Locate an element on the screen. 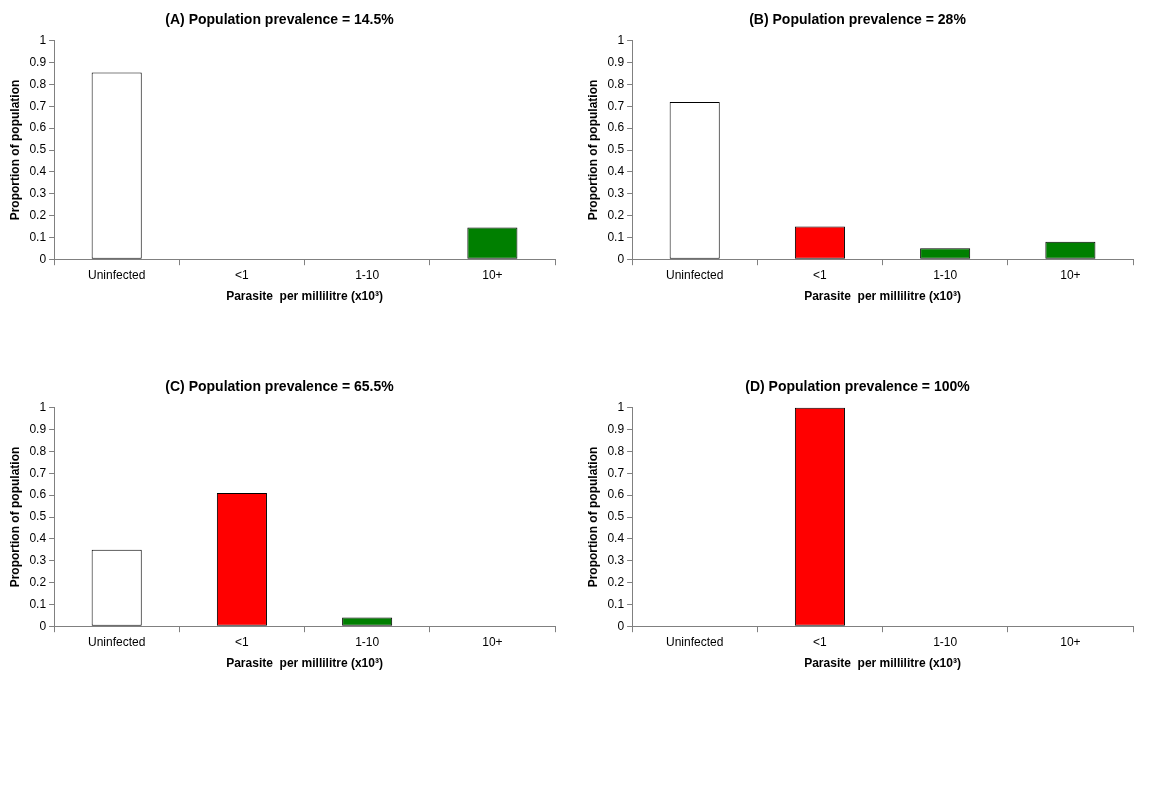 Image resolution: width=1161 pixels, height=805 pixels. chart-title: (D) Population prevalence = 100% is located at coordinates (858, 386).